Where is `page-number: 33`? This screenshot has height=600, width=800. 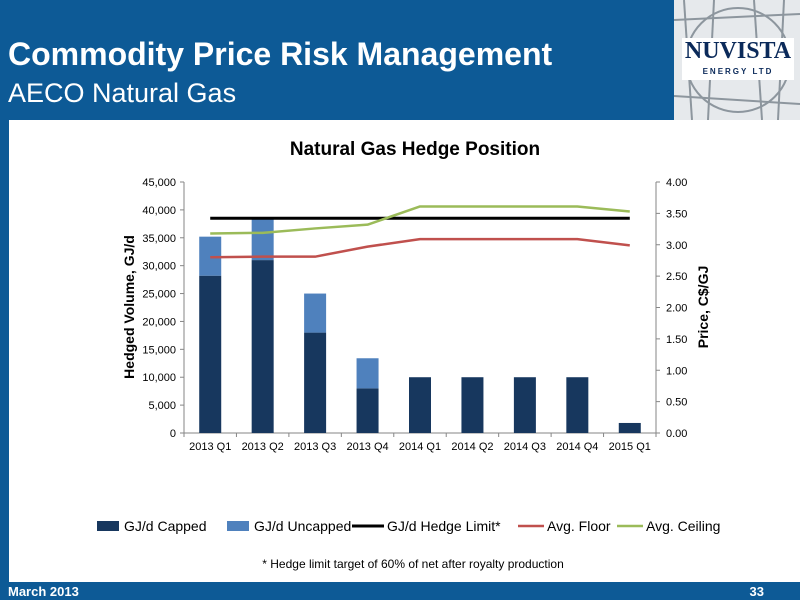
page-number: 33 is located at coordinates (756, 591).